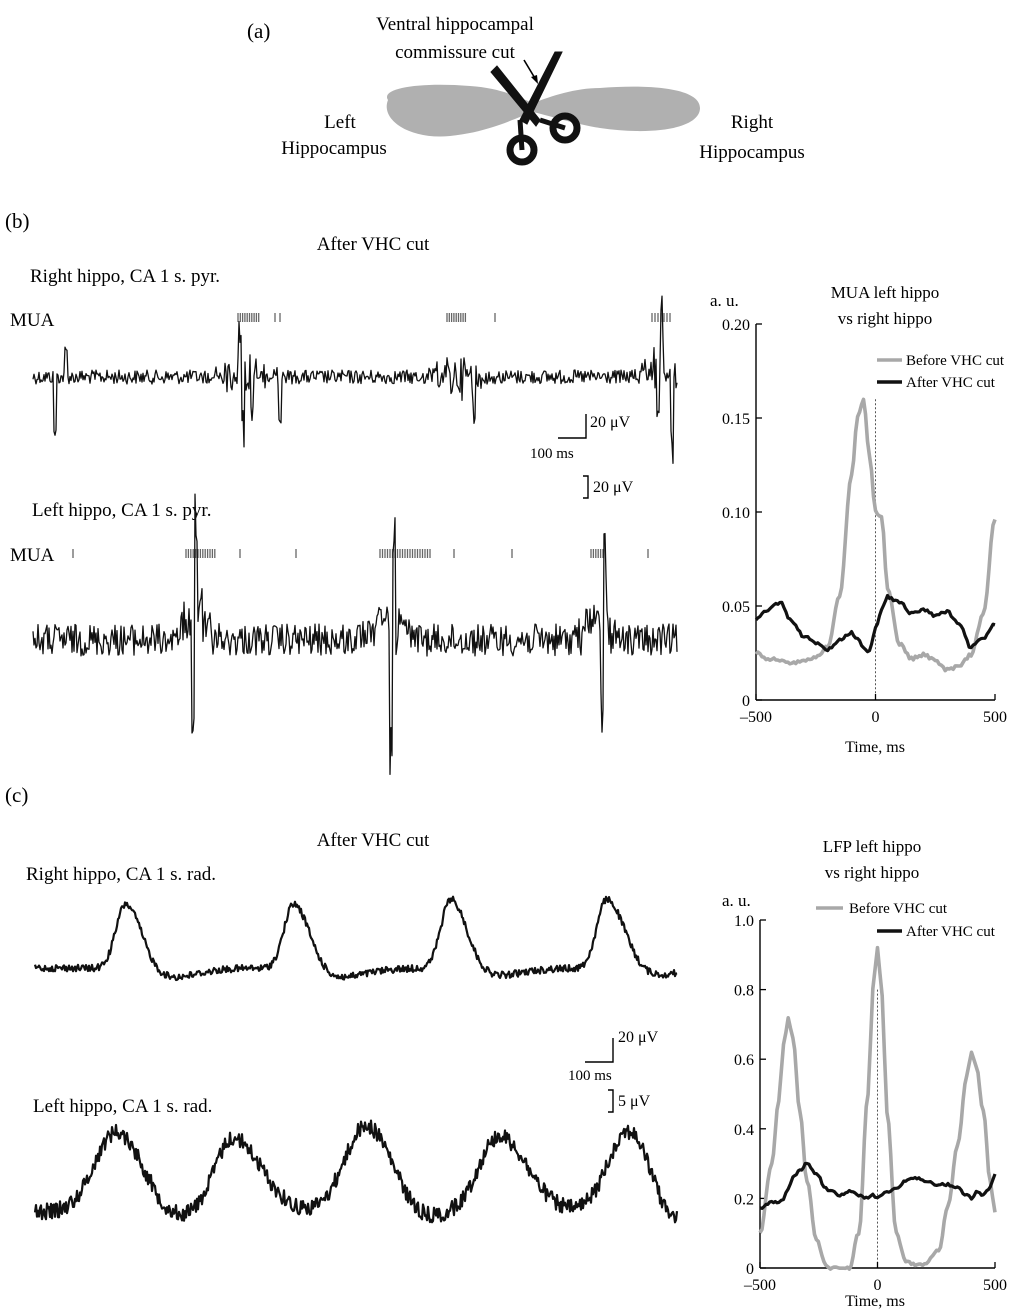 The image size is (1031, 1314). What do you see at coordinates (955, 361) in the screenshot?
I see `chart1-legend-before: Before VHC cut` at bounding box center [955, 361].